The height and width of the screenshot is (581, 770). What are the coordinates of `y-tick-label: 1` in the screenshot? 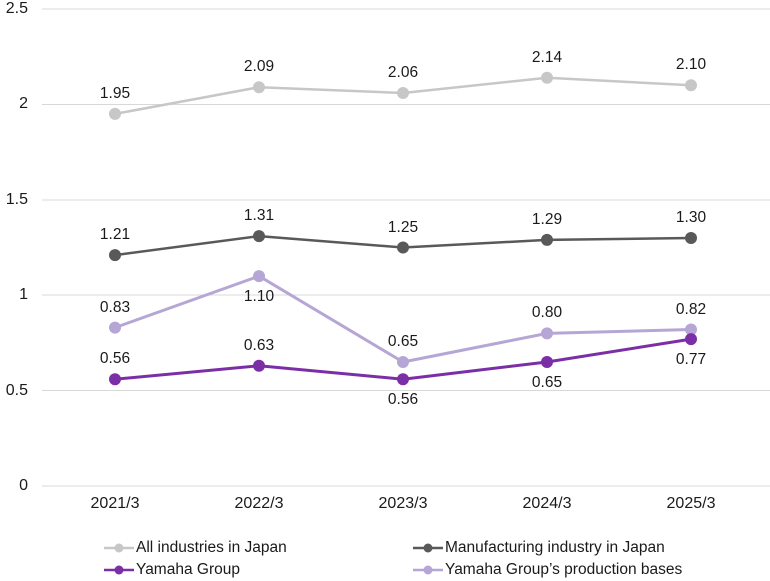 It's located at (23, 295).